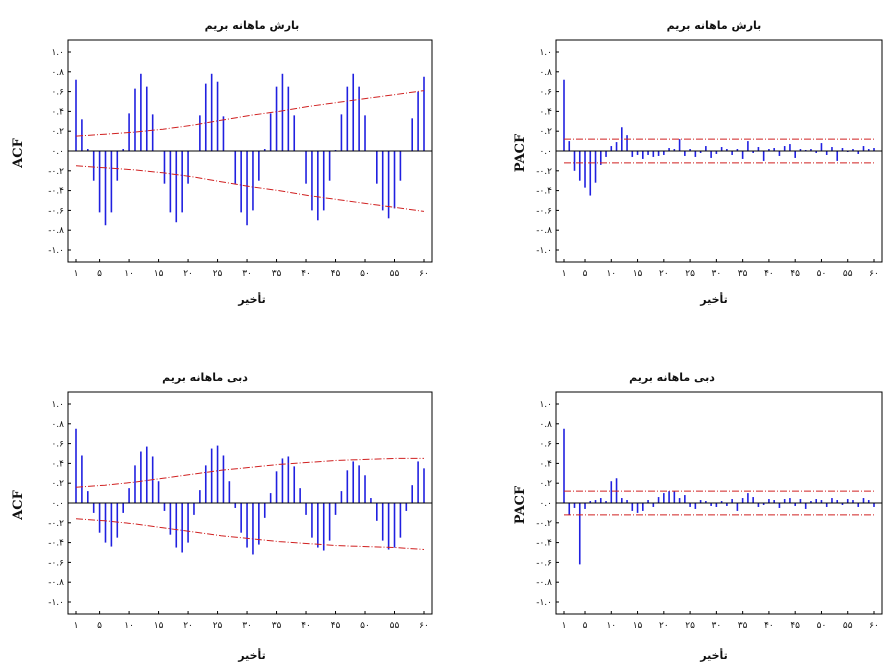 The image size is (883, 666). I want to click on panel-title: دبی ماهانه بریم, so click(672, 377).